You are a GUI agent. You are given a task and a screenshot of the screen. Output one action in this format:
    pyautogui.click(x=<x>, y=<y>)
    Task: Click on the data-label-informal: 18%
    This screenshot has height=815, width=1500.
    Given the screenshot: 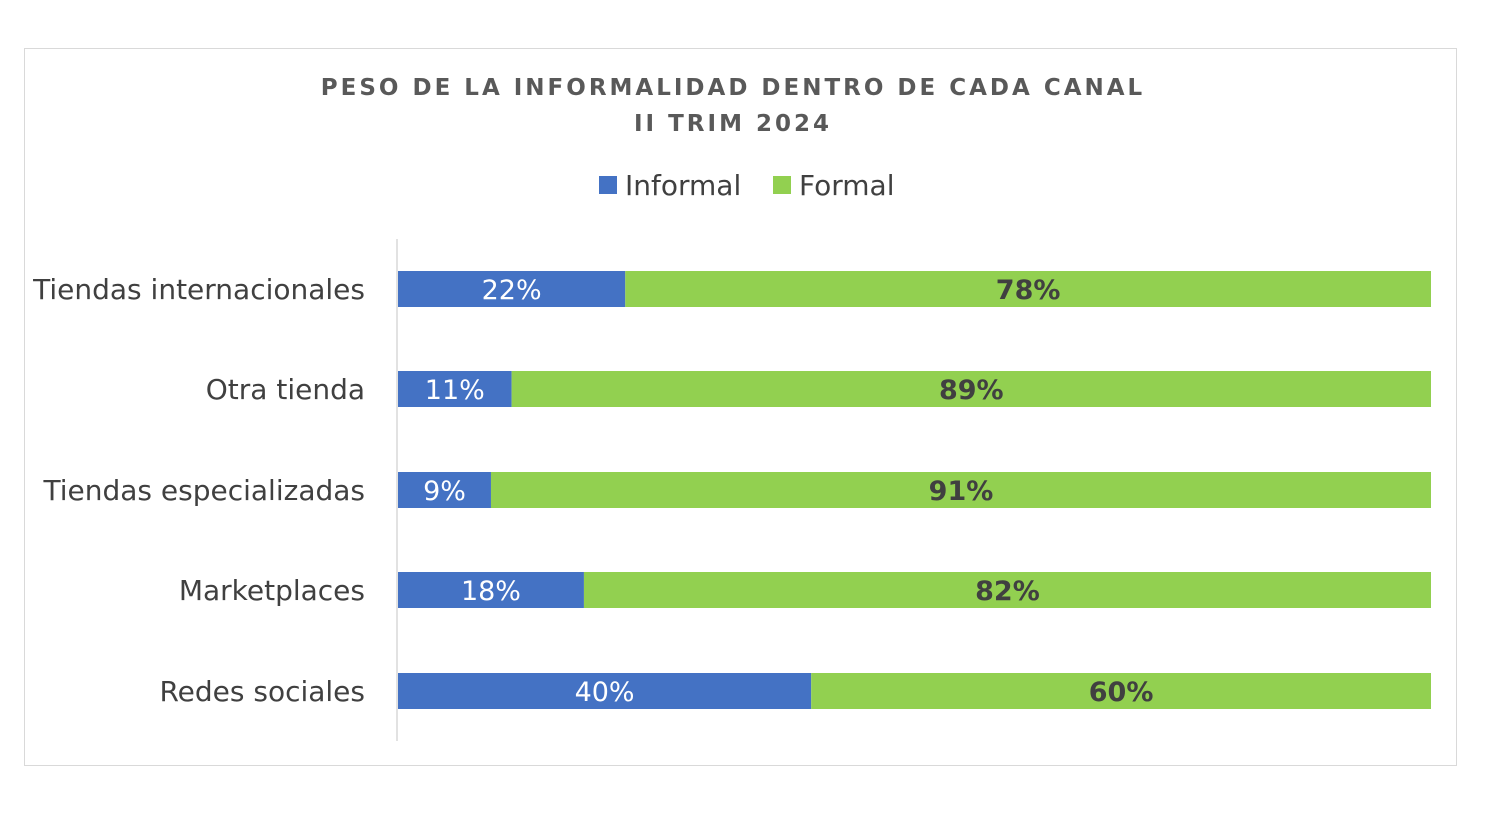 What is the action you would take?
    pyautogui.click(x=491, y=591)
    